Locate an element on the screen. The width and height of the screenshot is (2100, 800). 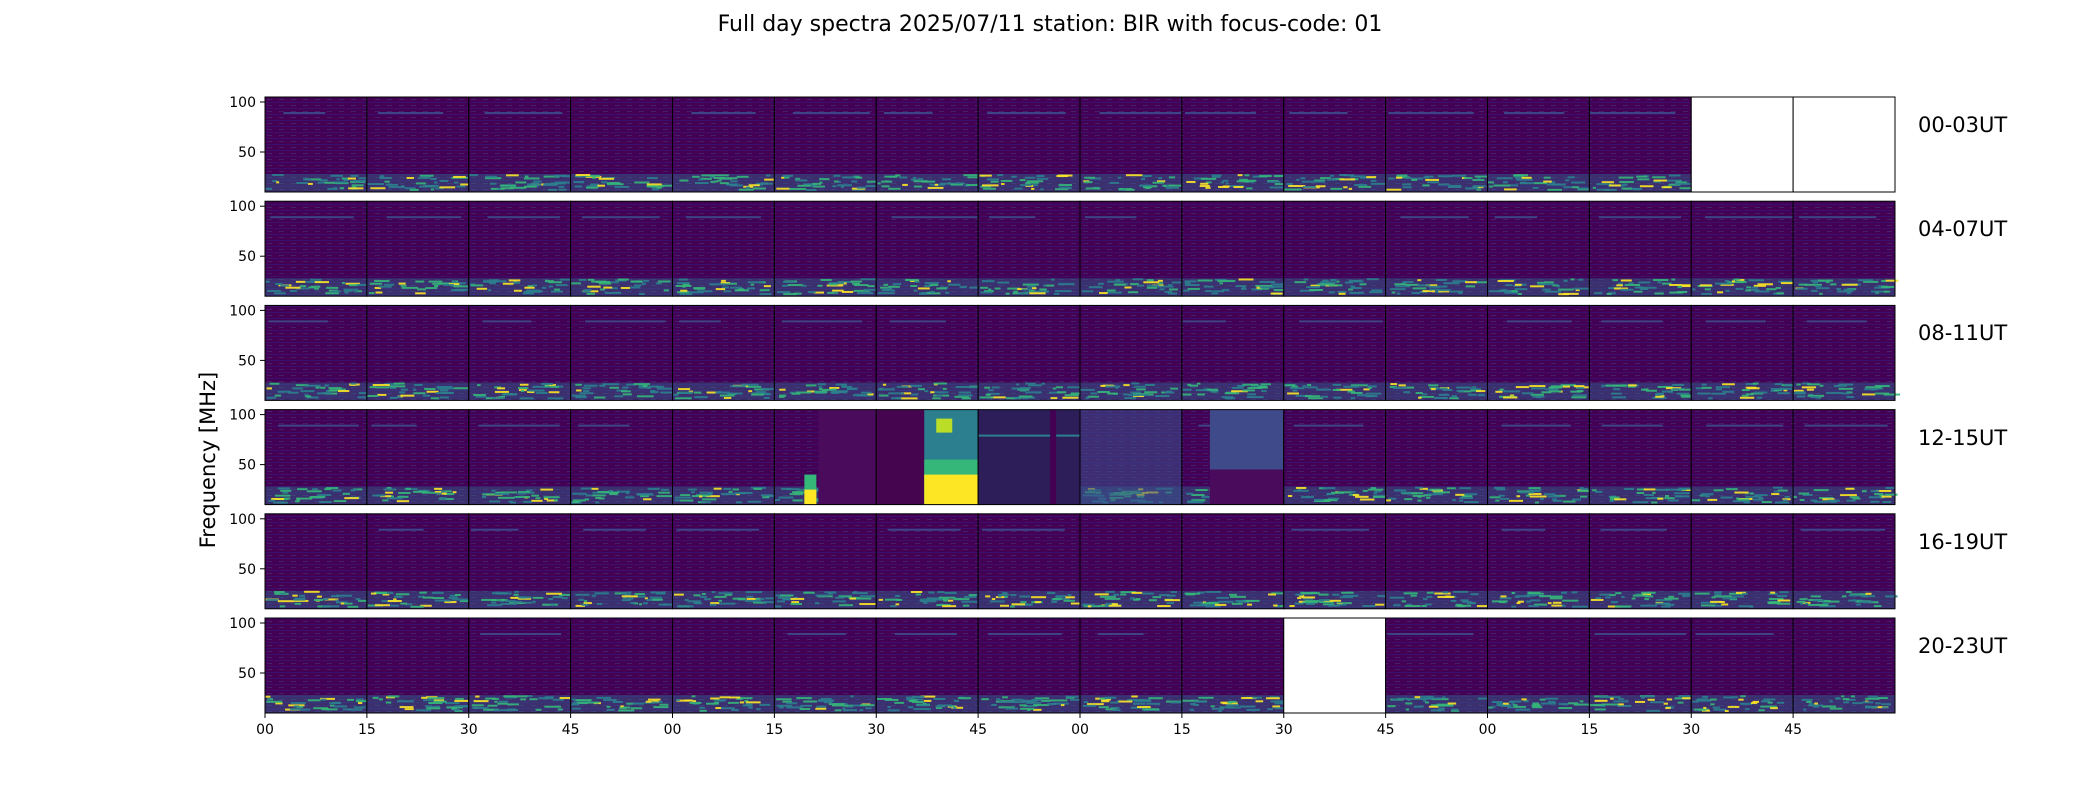
row-04-07UT is located at coordinates (1081, 248).